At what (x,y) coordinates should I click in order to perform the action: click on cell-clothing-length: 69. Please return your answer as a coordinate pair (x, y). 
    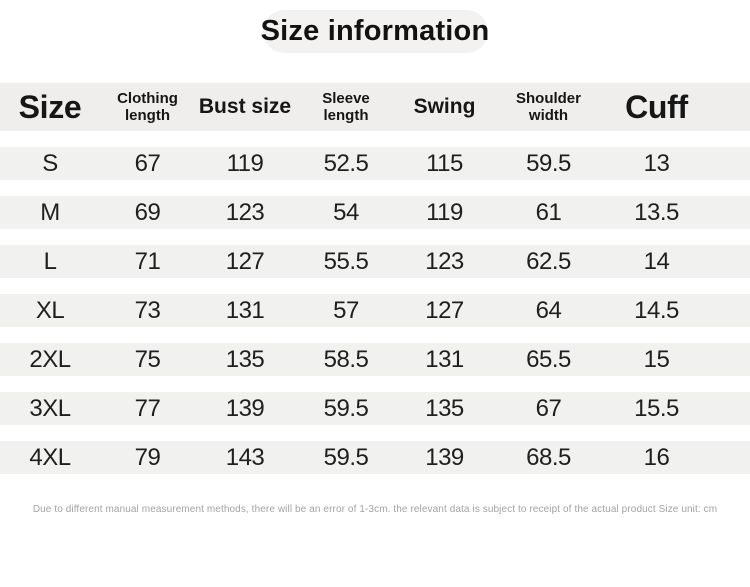
    Looking at the image, I should click on (147, 212).